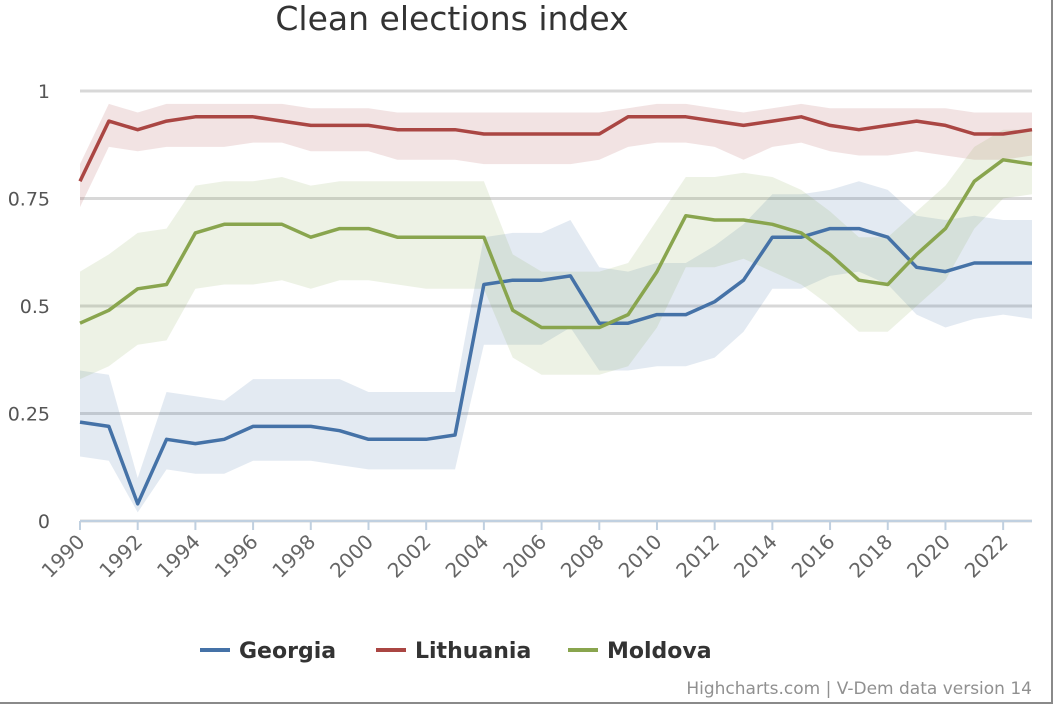 This screenshot has height=704, width=1053. I want to click on x-tick-label: 2002, so click(409, 556).